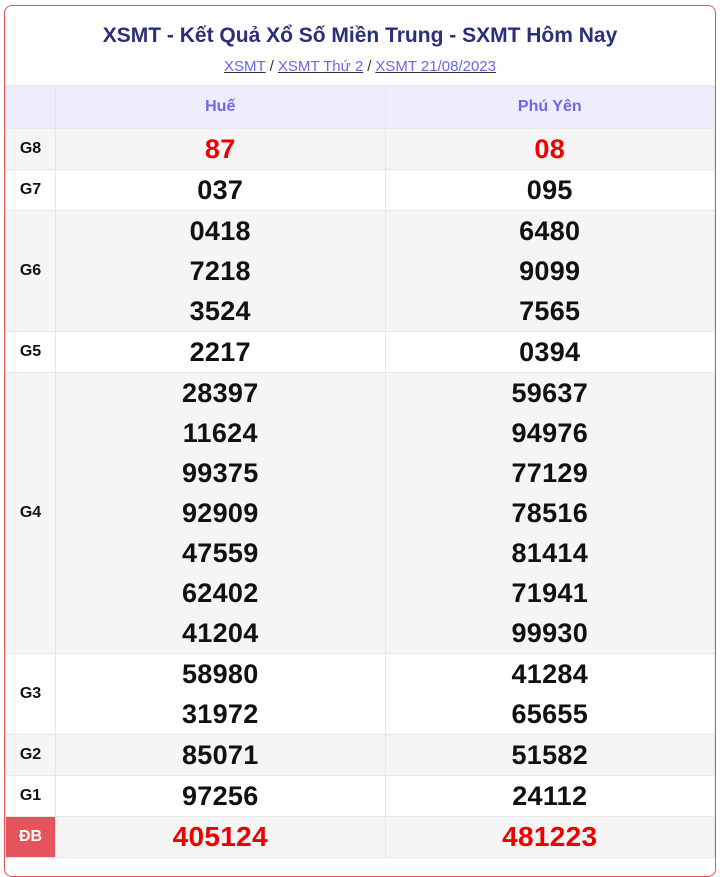 This screenshot has width=720, height=877. I want to click on prize-number: 24112, so click(550, 796).